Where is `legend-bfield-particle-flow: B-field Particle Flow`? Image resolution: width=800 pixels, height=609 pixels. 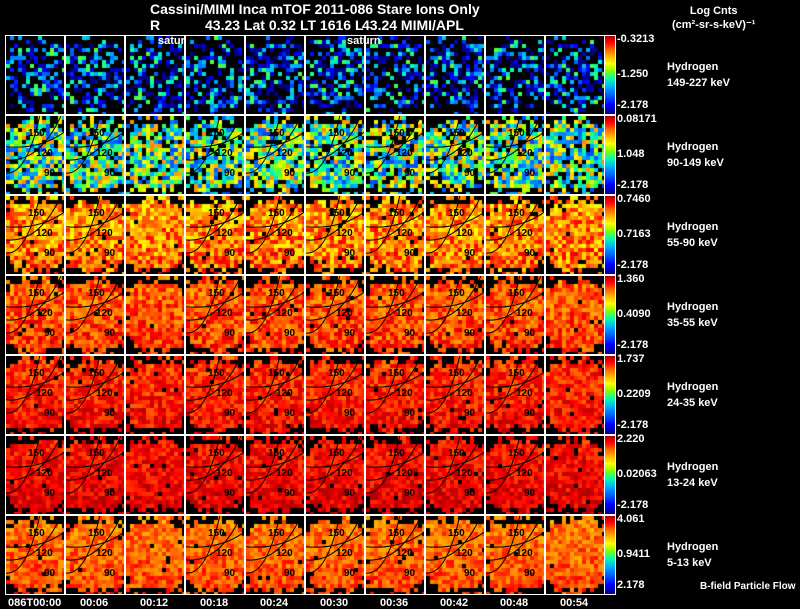 legend-bfield-particle-flow: B-field Particle Flow is located at coordinates (748, 586).